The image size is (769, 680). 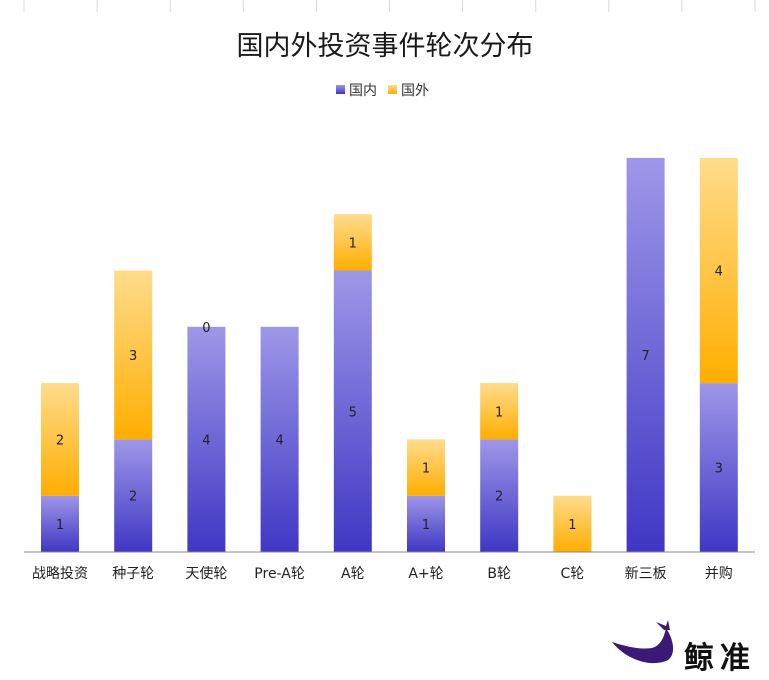 I want to click on x-tick-labels-group: 战略投资 种子轮 天使轮 Pre-A轮 A轮 A+轮 B轮 C轮 新三板 并购, so click(x=382, y=573).